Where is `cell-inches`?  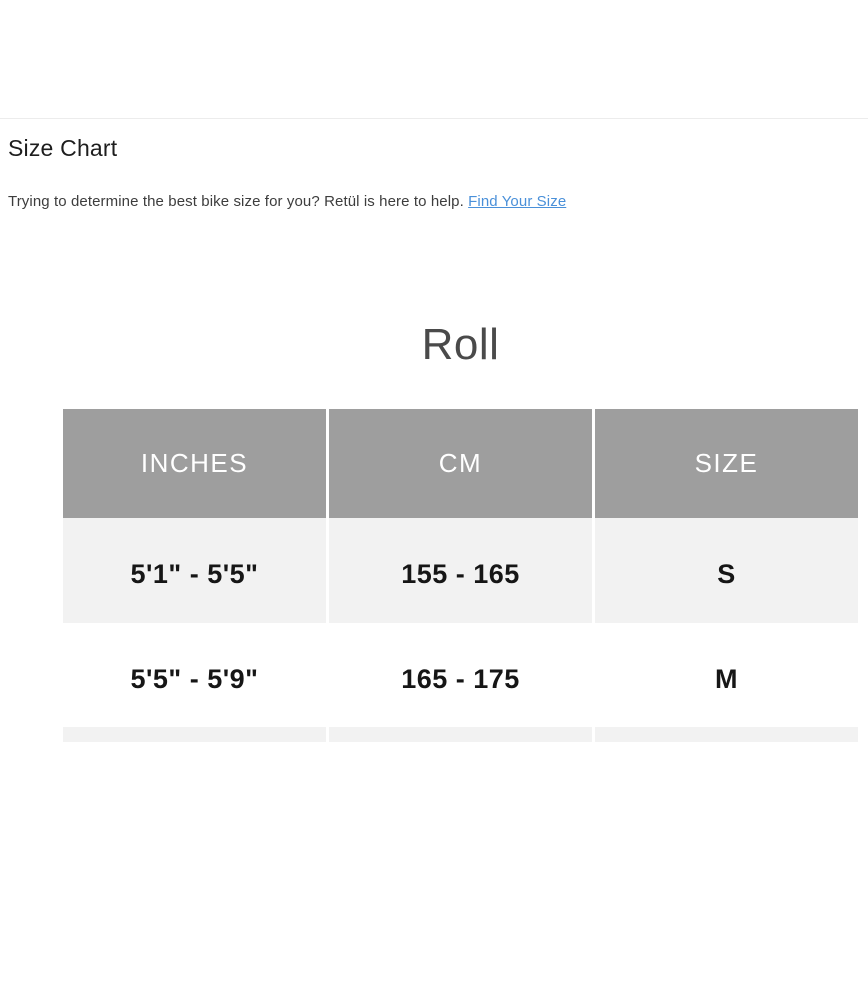
cell-inches is located at coordinates (194, 734).